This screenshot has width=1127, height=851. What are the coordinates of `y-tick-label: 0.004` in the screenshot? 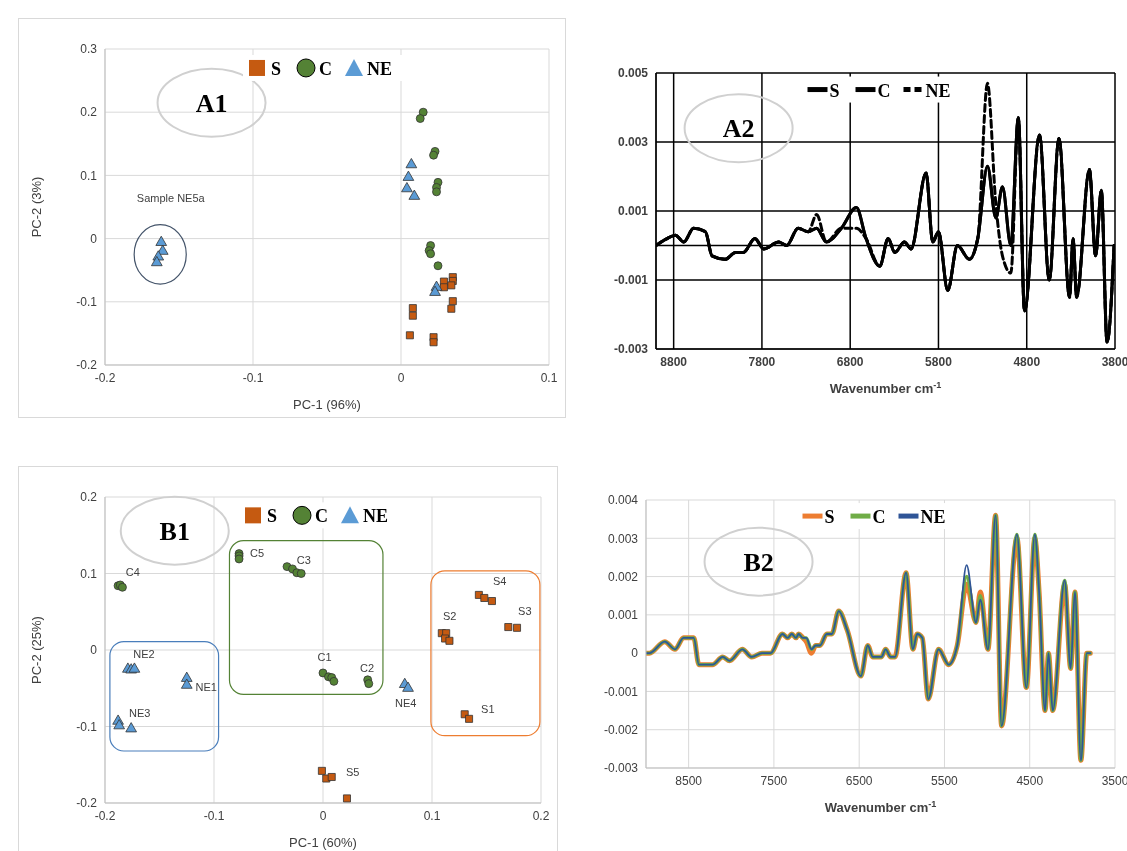 It's located at (623, 500).